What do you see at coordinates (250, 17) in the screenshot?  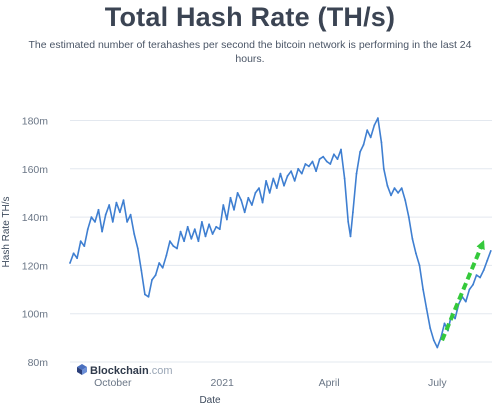 I see `chart-title: Total Hash Rate (TH/s)` at bounding box center [250, 17].